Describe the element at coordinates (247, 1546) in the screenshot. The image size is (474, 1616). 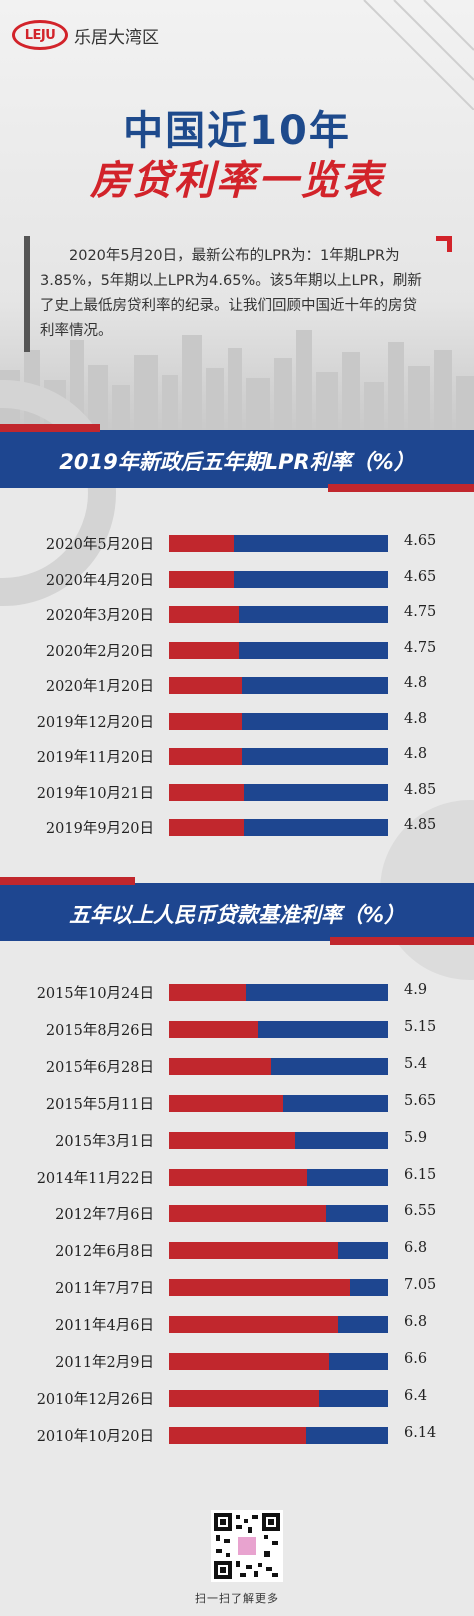
I see `qr-code-icon` at that location.